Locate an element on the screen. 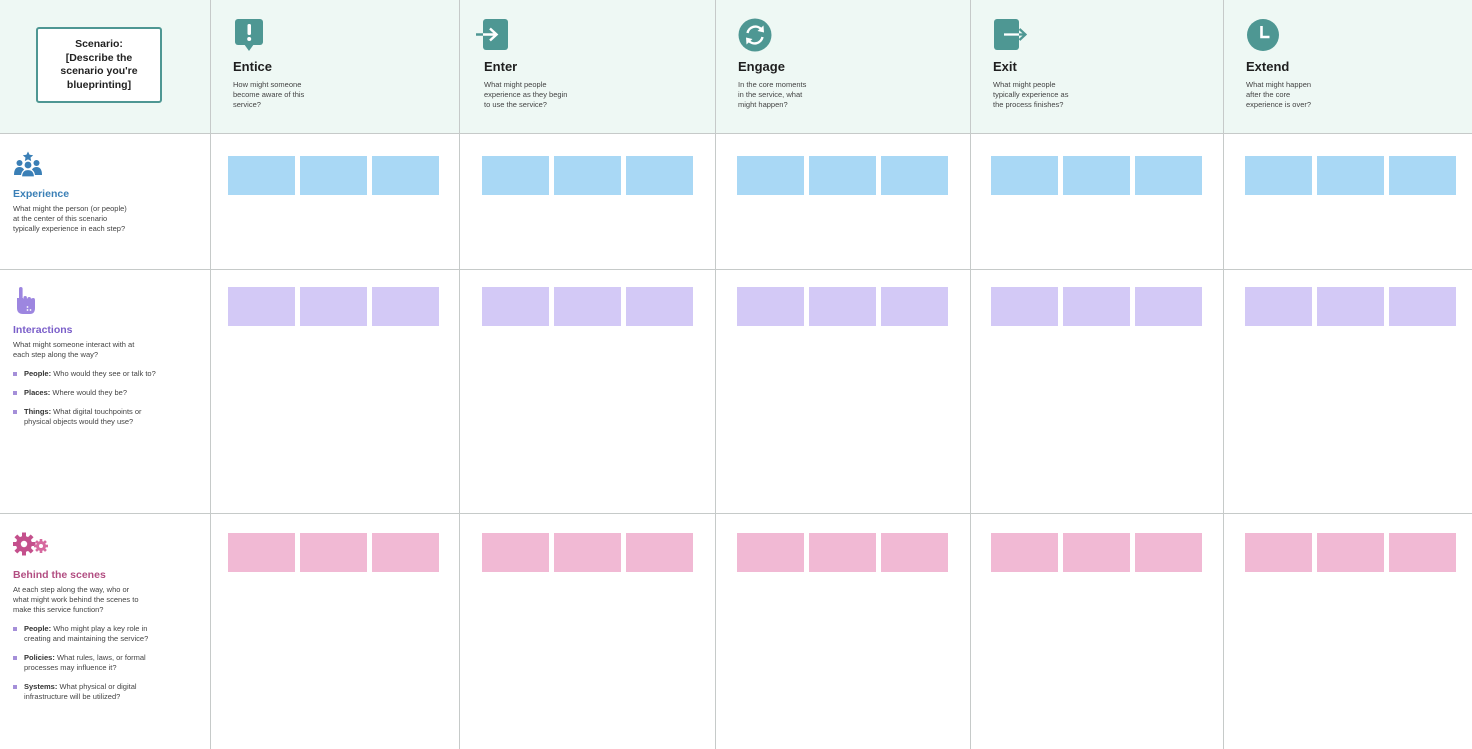 The image size is (1472, 749). phase-description-line: service? is located at coordinates (247, 104).